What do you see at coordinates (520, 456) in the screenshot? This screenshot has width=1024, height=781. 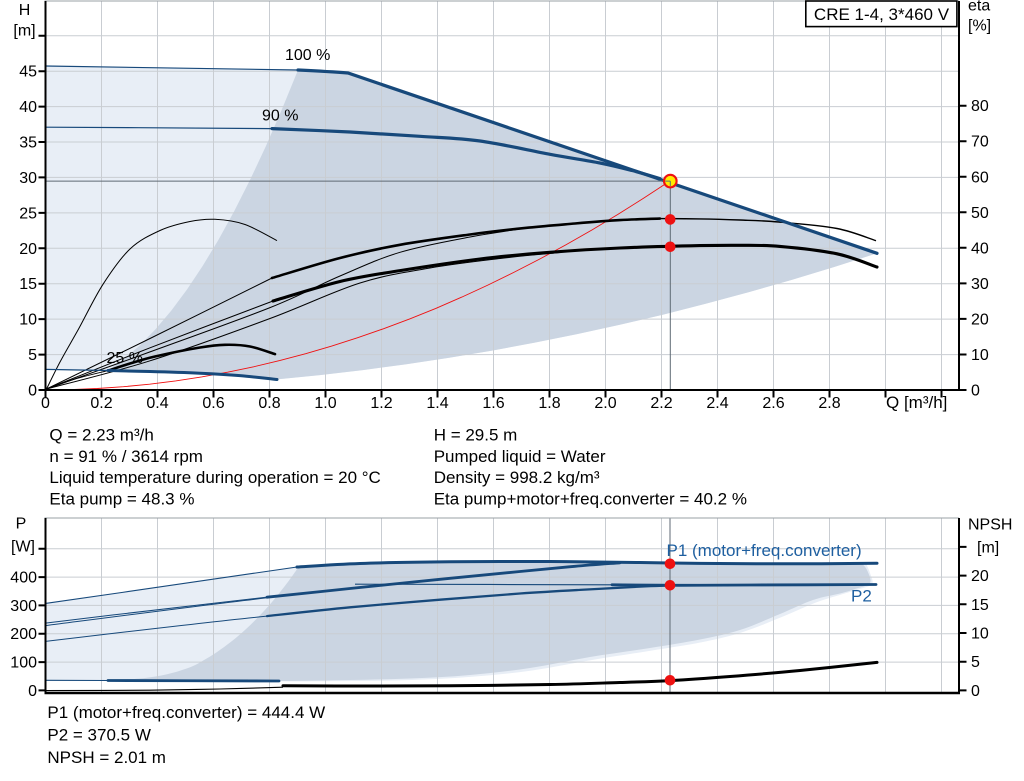 I see `svg-text: Pumped liquid = Water` at bounding box center [520, 456].